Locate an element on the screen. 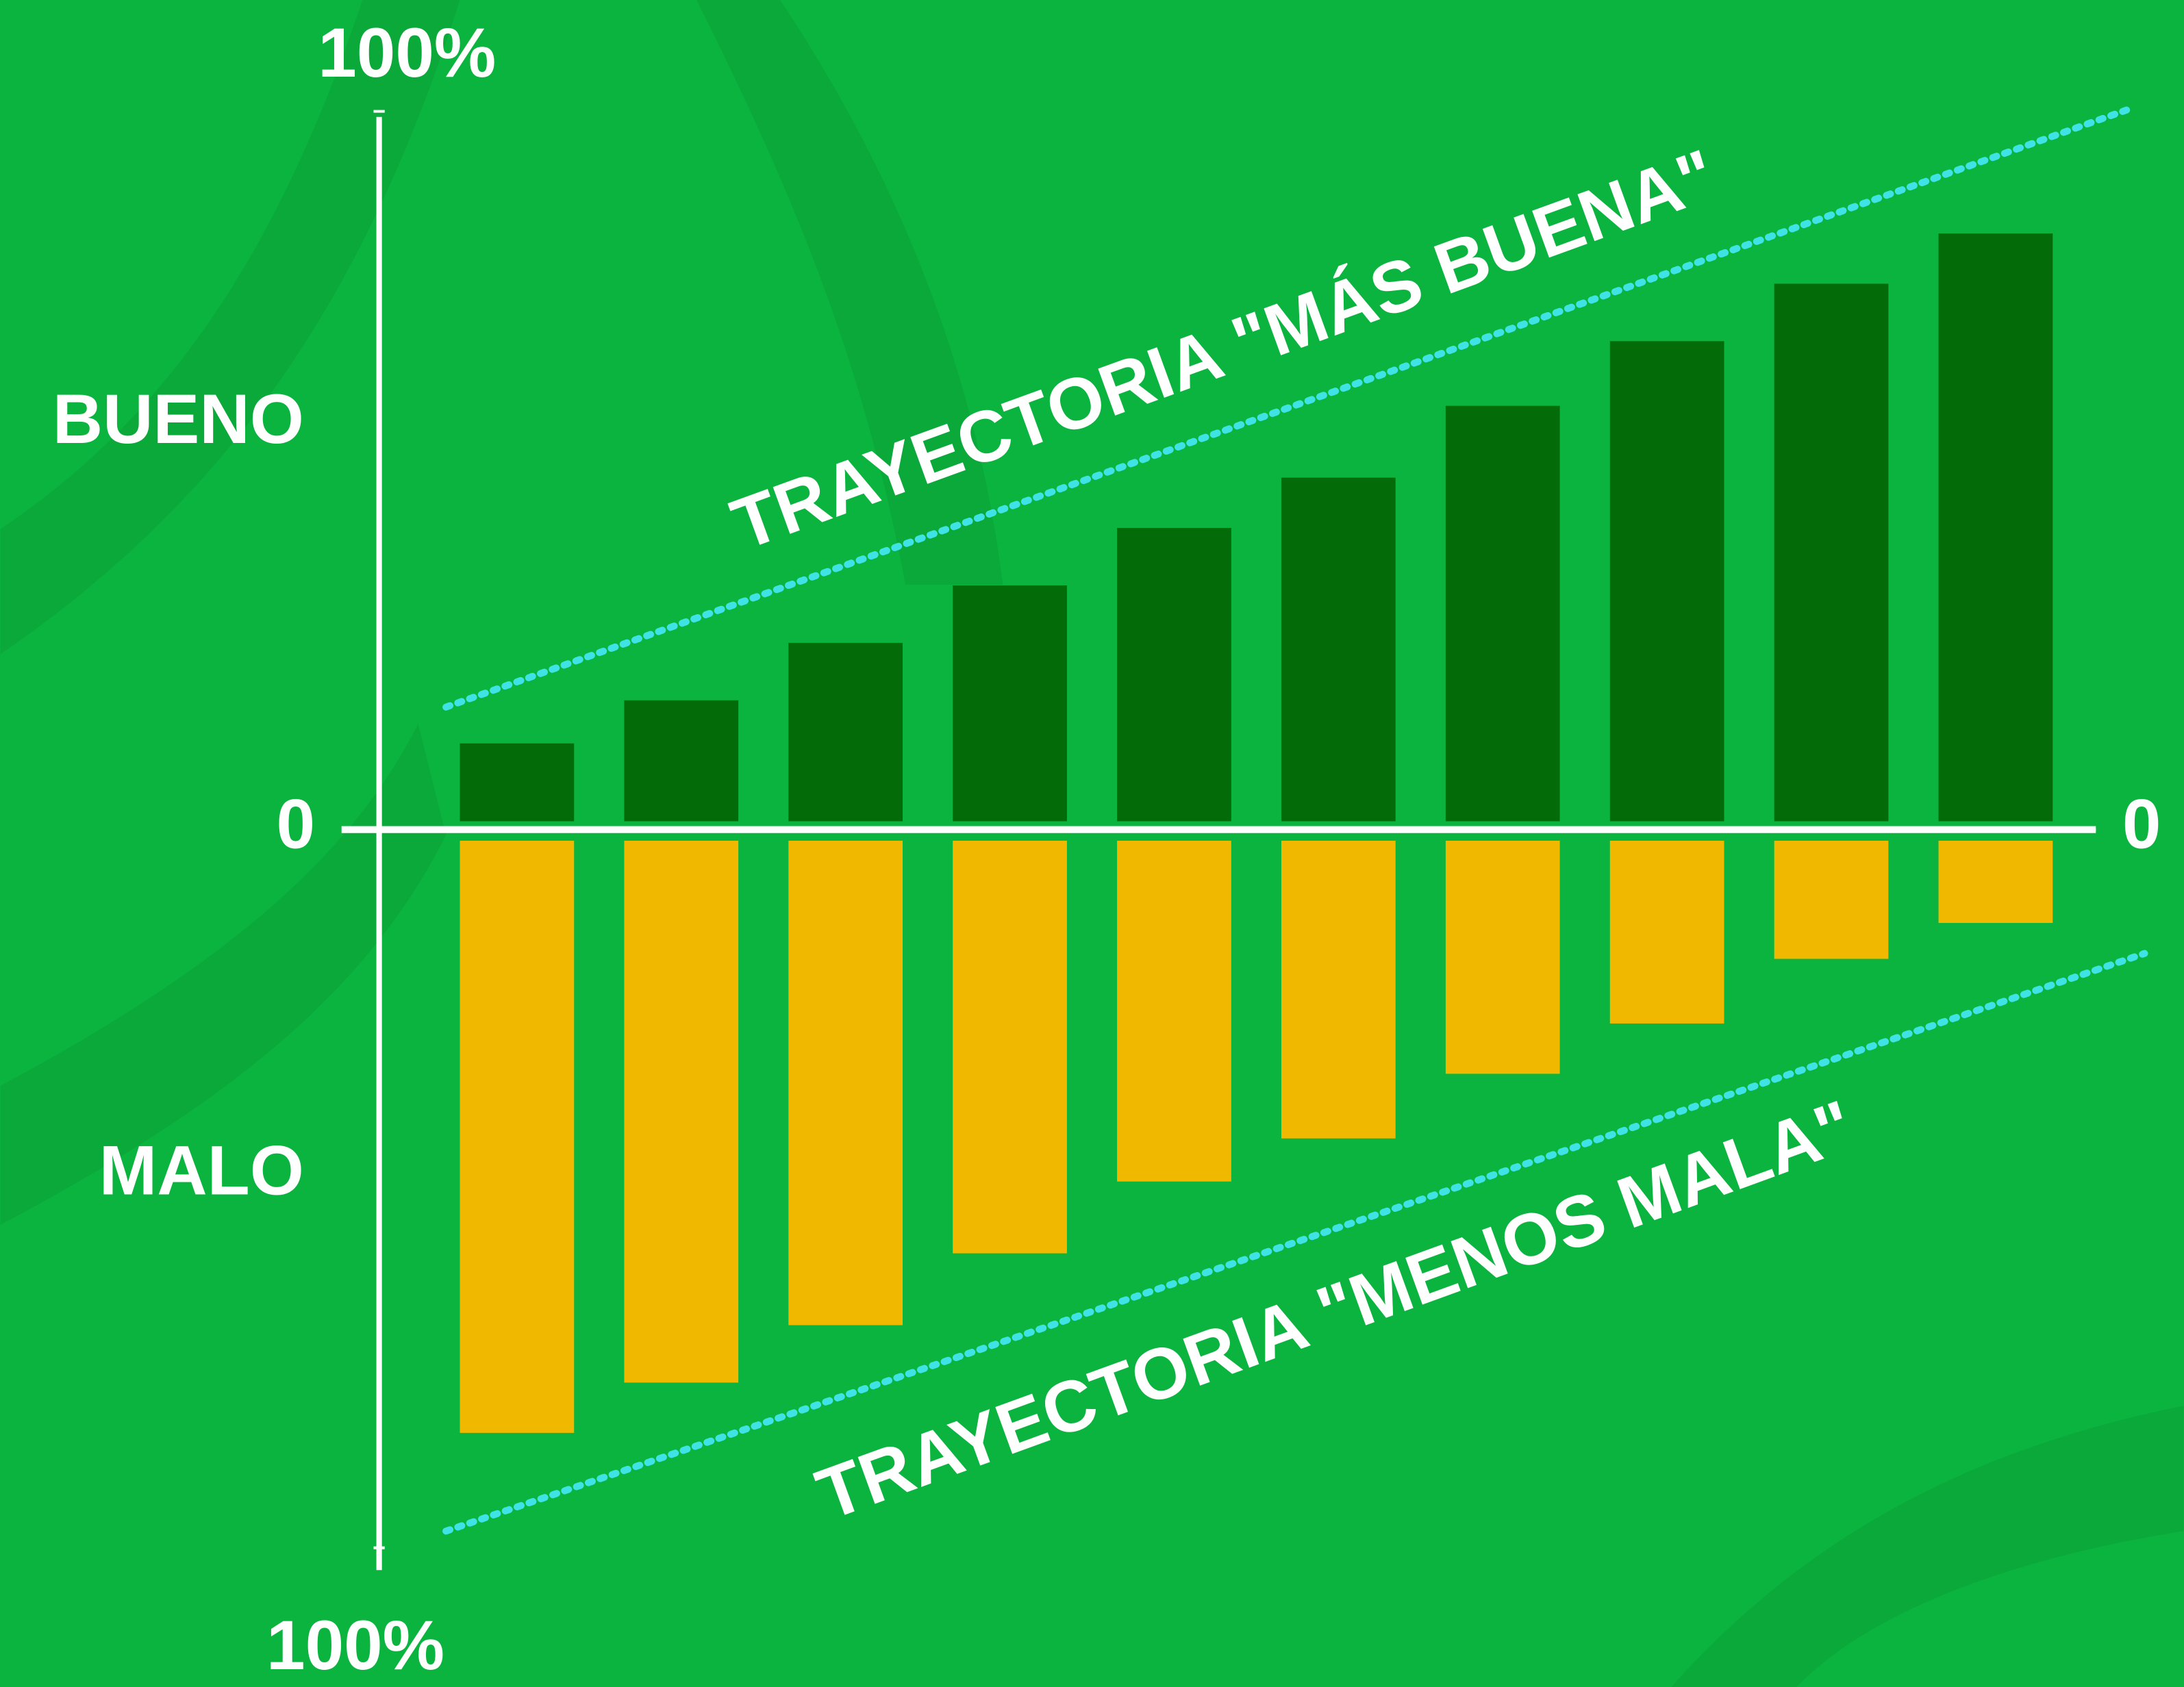 This screenshot has height=1687, width=2184. y-tick-label: 0 is located at coordinates (296, 824).